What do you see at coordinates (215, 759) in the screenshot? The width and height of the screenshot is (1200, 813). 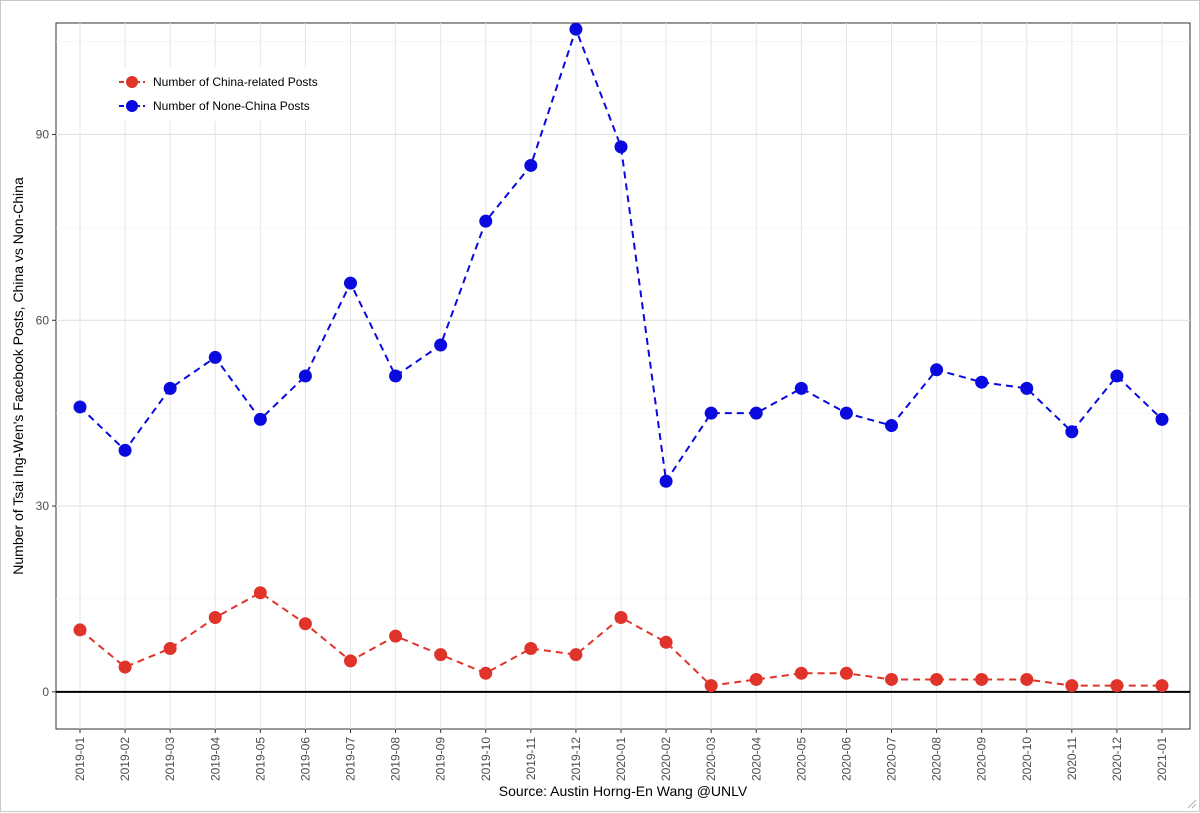 I see `x-tick-label: 2019-04` at bounding box center [215, 759].